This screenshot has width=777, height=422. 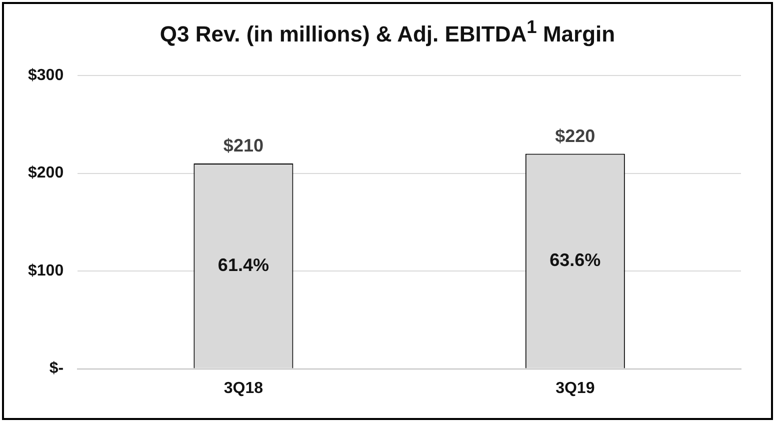 What do you see at coordinates (243, 146) in the screenshot?
I see `data-label: $210` at bounding box center [243, 146].